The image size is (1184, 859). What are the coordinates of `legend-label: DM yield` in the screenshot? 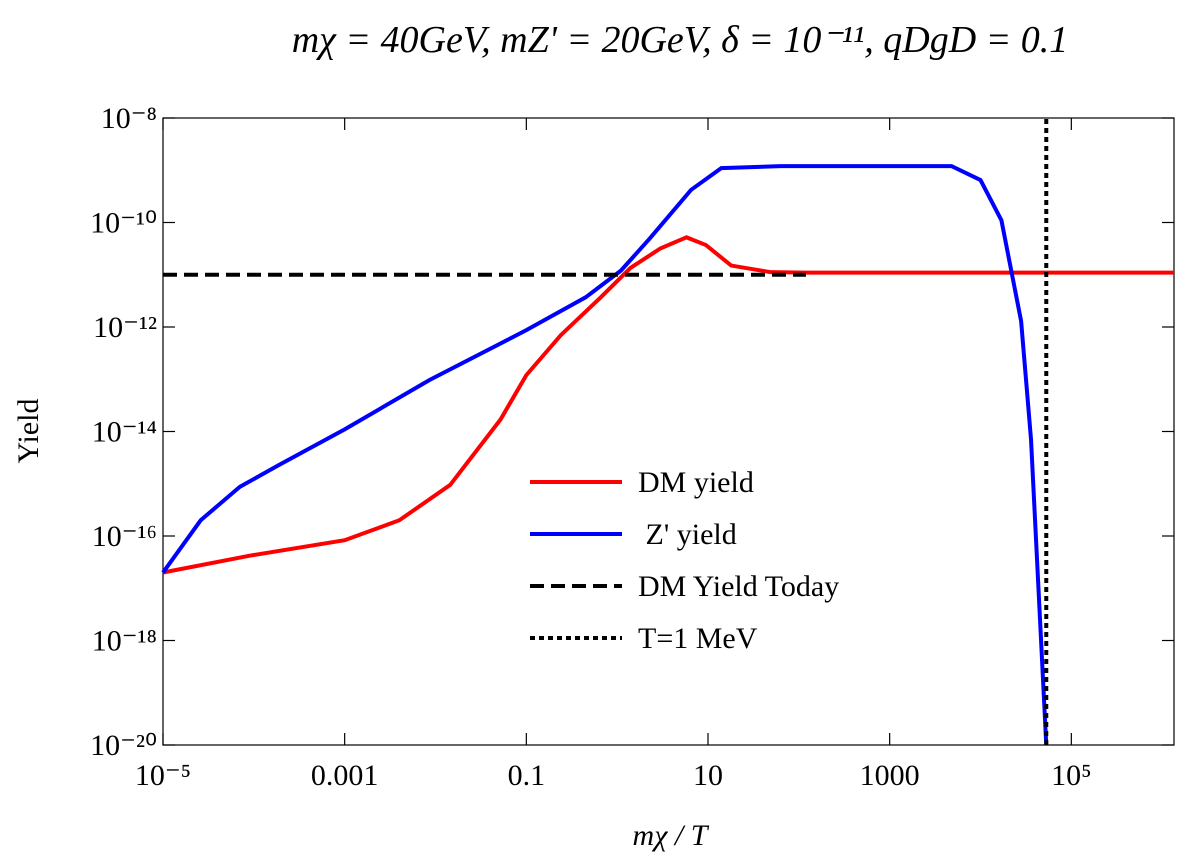 It's located at (696, 482).